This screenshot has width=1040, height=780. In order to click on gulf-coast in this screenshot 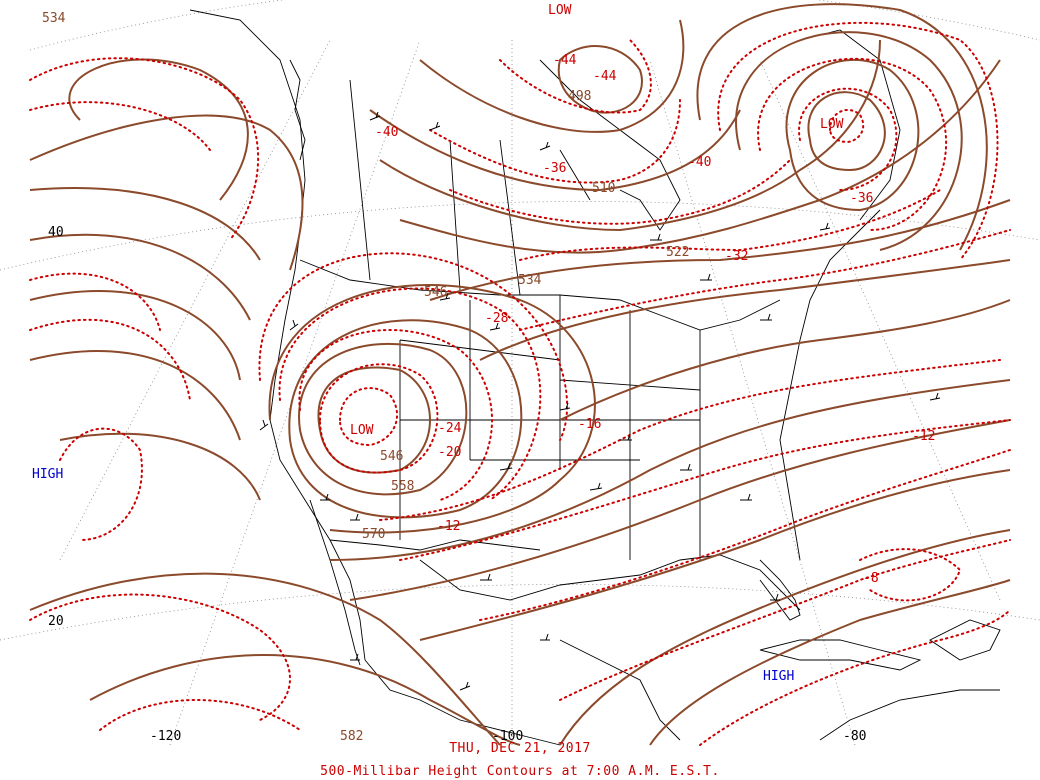, I will do `click(610, 582)`.